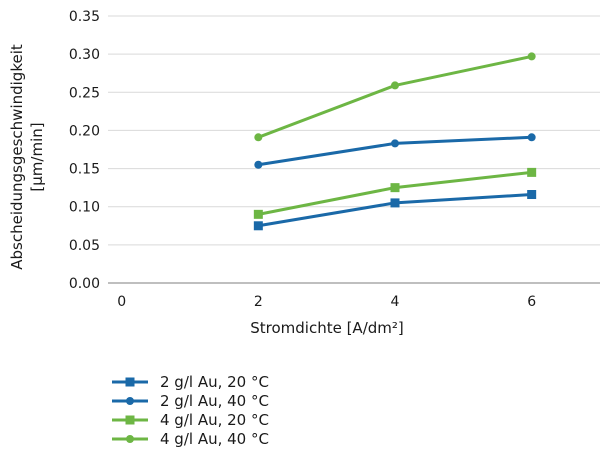  Describe the element at coordinates (27, 157) in the screenshot. I see `y-axis-title: Abscheidungsgeschwindigkeit [µm/min]` at that location.